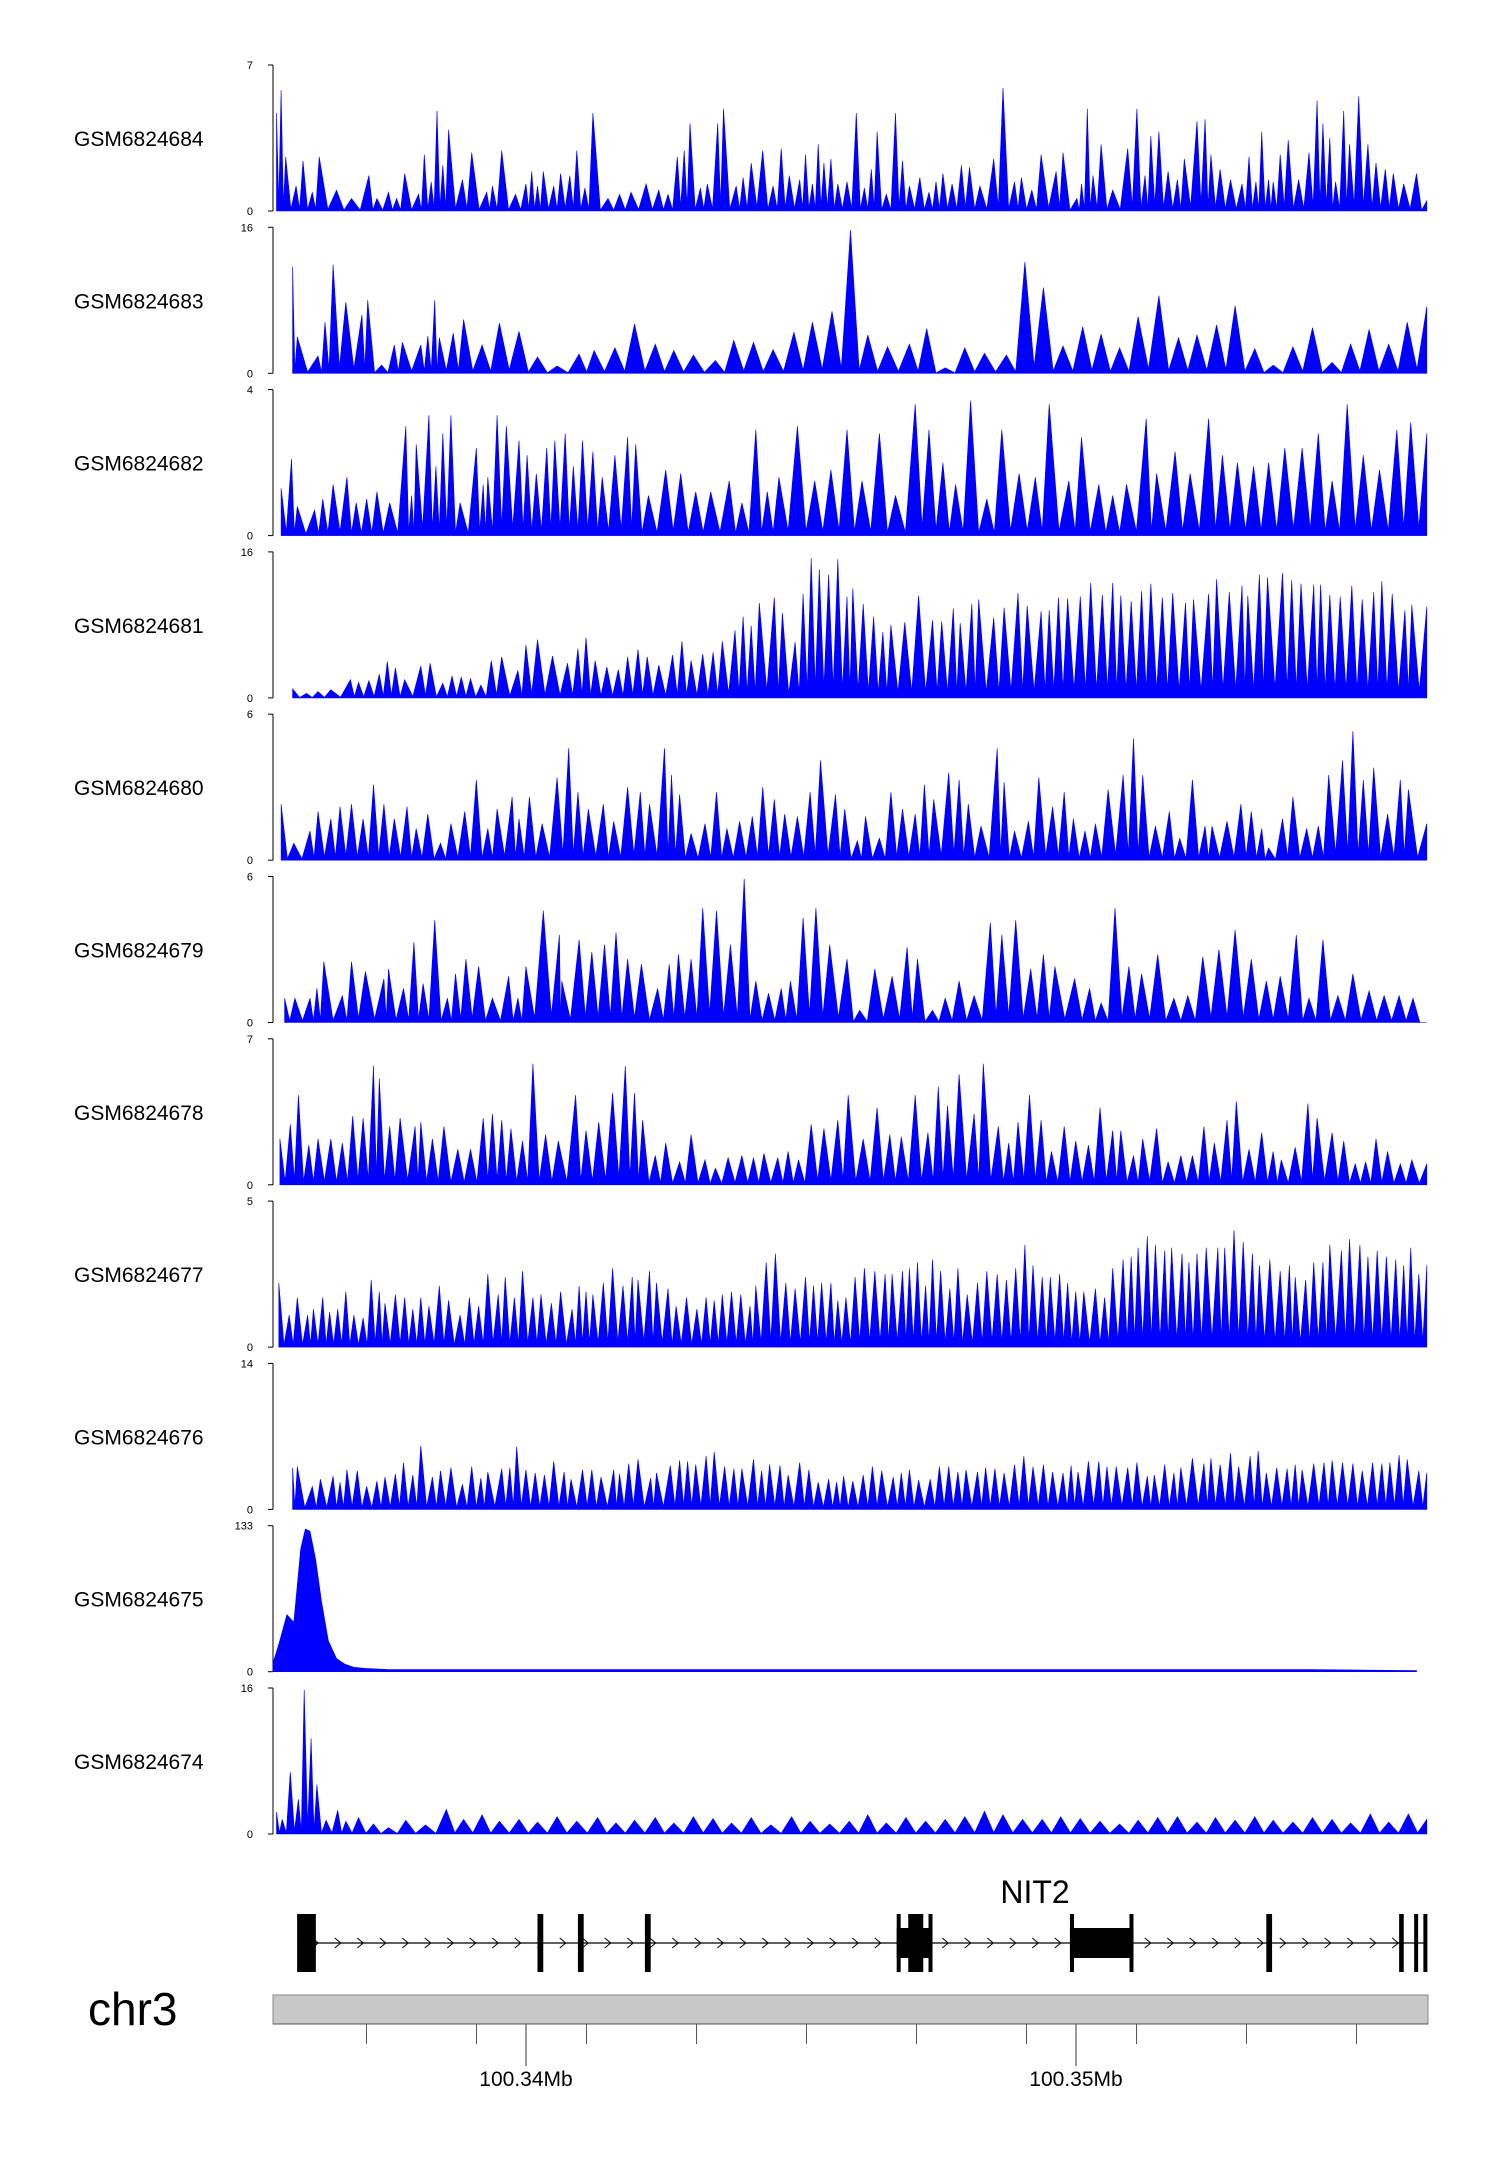  I want to click on gene-name-label: NIT2, so click(1034, 1892).